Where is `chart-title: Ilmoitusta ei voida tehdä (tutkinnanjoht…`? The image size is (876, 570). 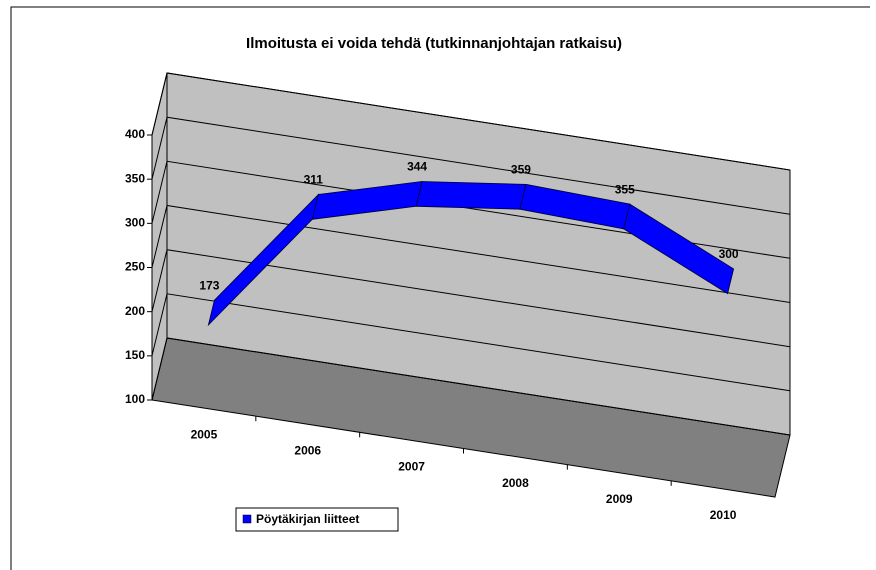 chart-title: Ilmoitusta ei voida tehdä (tutkinnanjoht… is located at coordinates (434, 43).